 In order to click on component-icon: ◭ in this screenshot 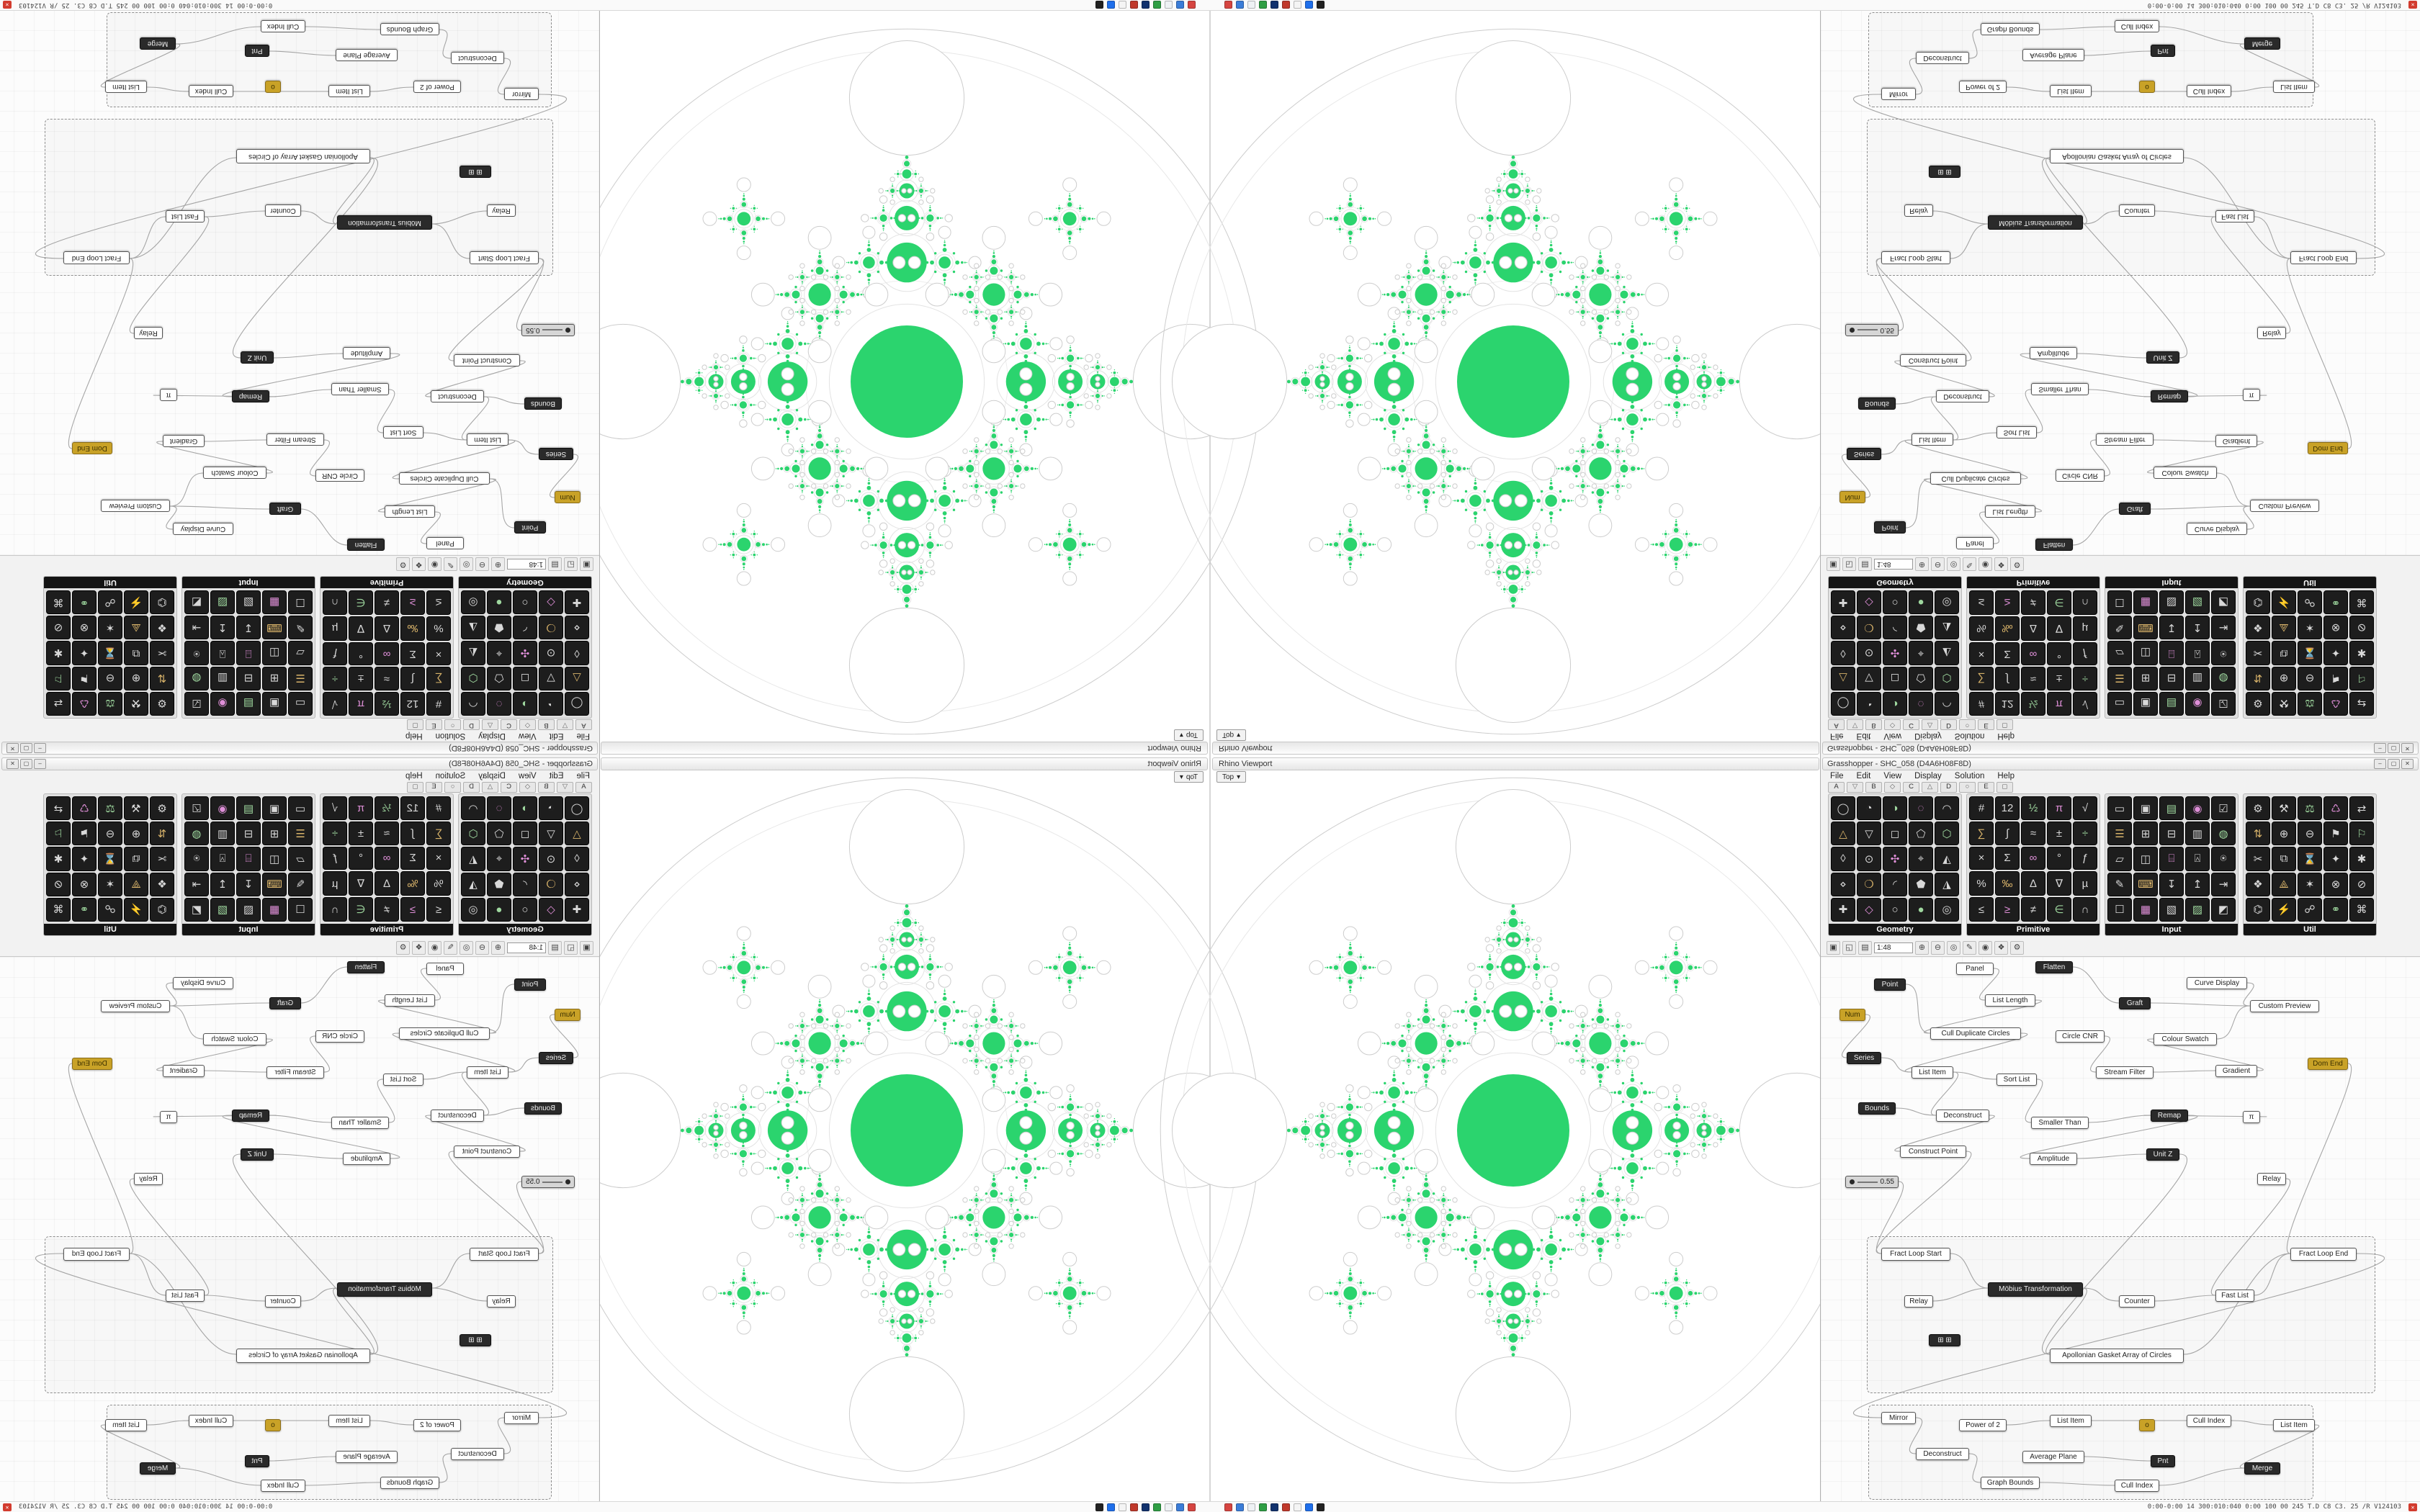, I will do `click(1947, 859)`.